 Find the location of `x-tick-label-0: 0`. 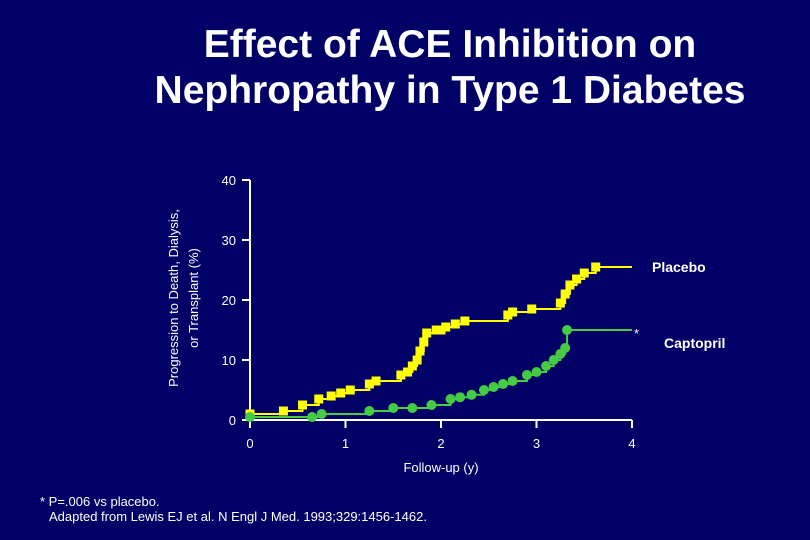

x-tick-label-0: 0 is located at coordinates (249, 443).